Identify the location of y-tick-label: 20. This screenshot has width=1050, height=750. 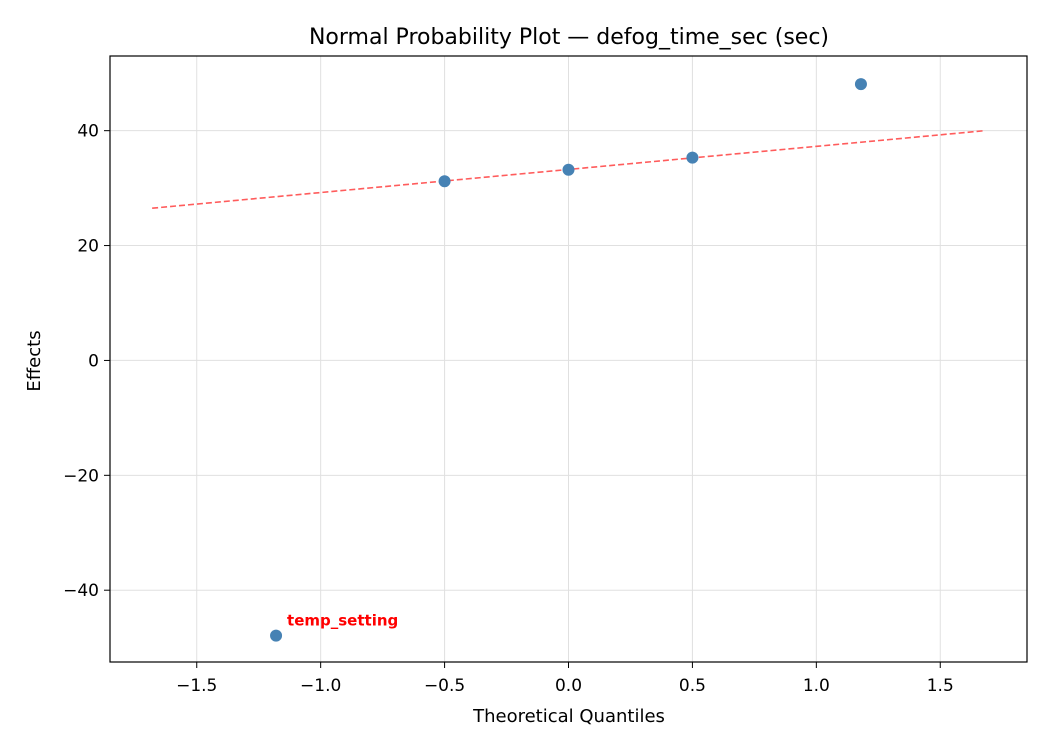
(88, 247).